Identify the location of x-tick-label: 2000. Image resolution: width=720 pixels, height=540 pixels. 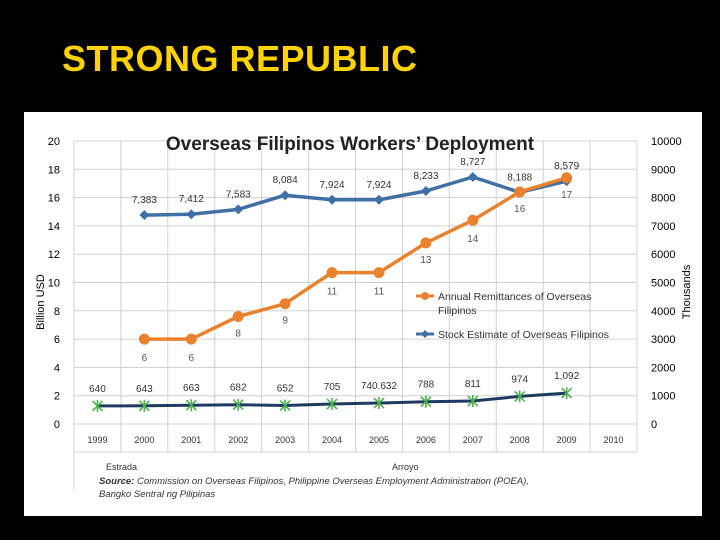
(144, 440).